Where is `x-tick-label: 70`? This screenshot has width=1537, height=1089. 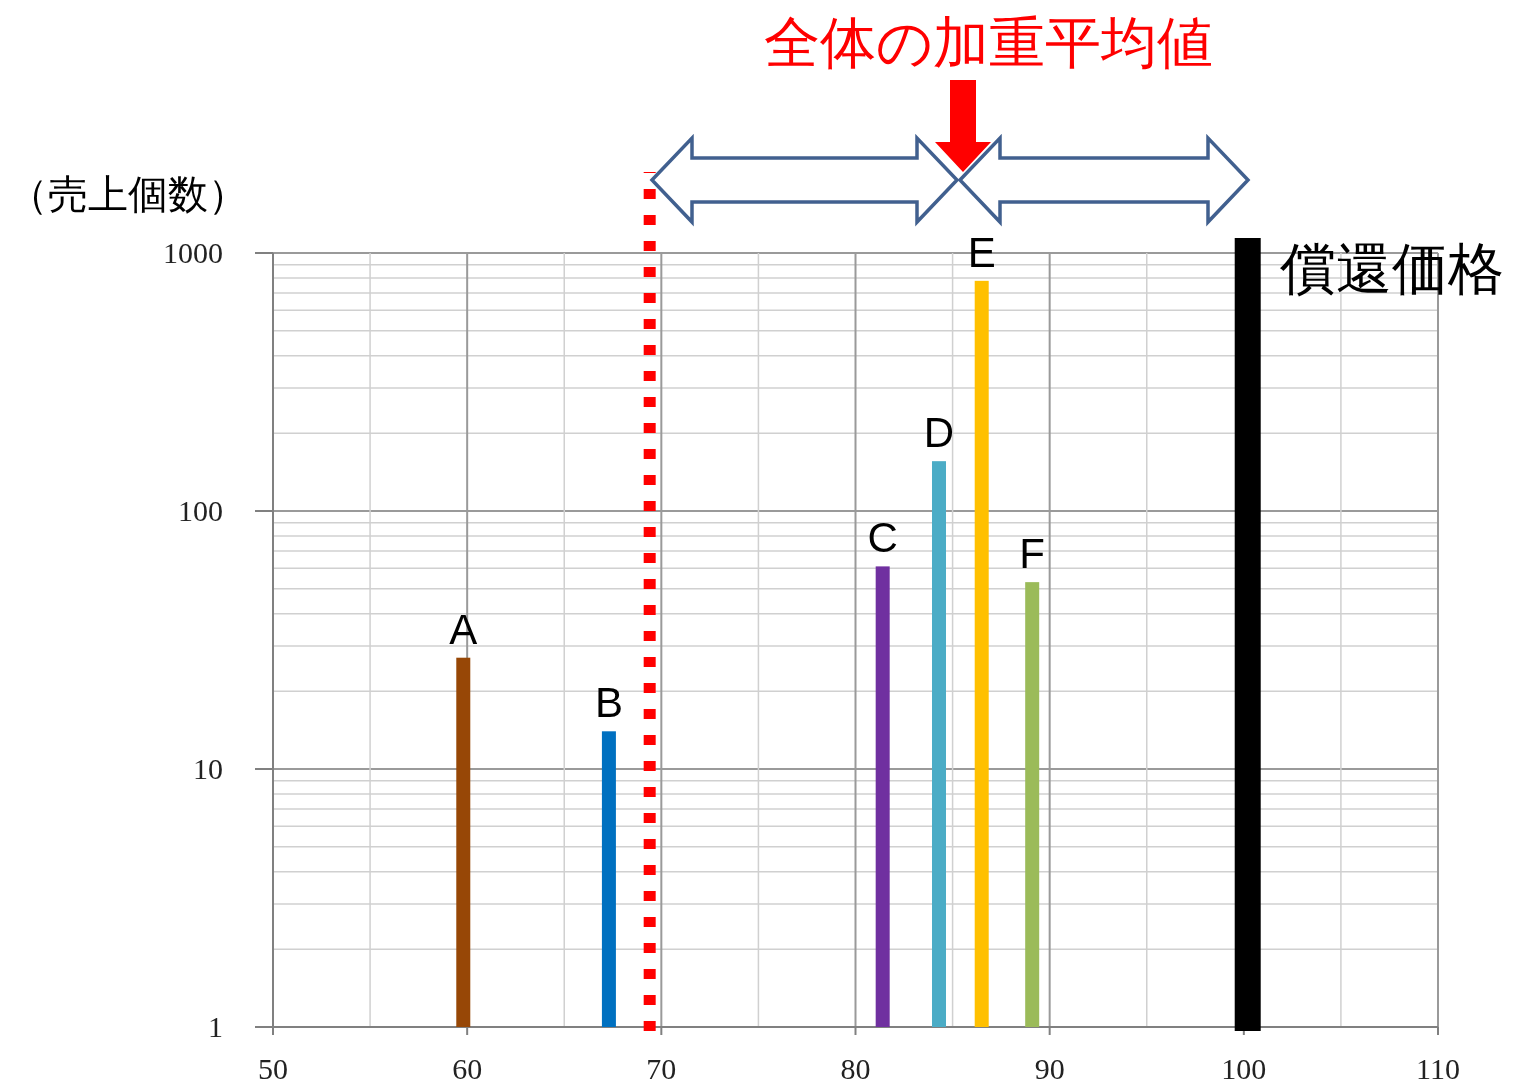
x-tick-label: 70 is located at coordinates (661, 1068).